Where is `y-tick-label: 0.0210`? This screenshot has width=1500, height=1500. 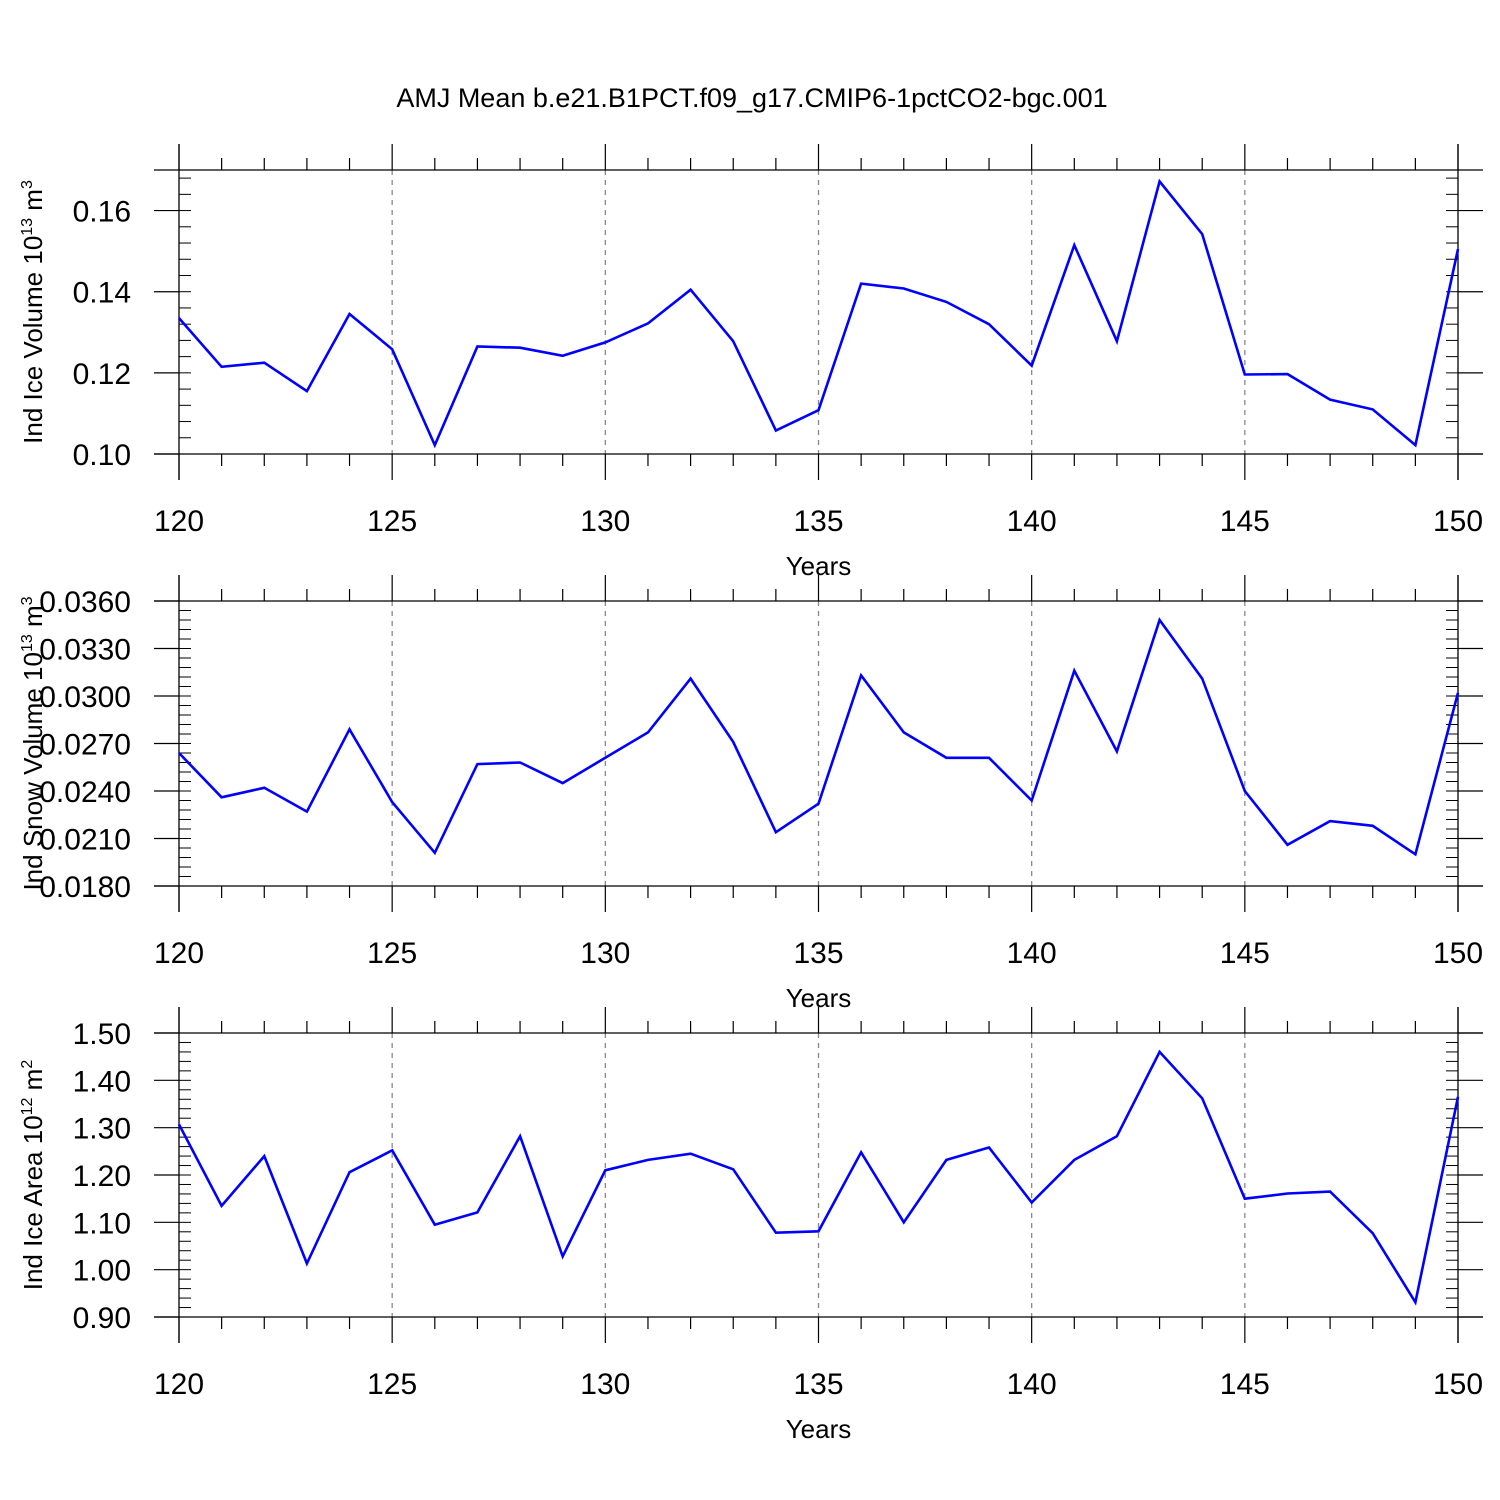
y-tick-label: 0.0210 is located at coordinates (85, 840).